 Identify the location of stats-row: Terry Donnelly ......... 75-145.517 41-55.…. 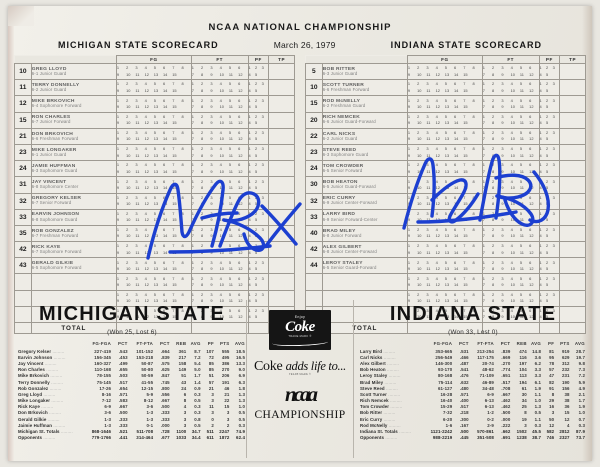
(132, 382).